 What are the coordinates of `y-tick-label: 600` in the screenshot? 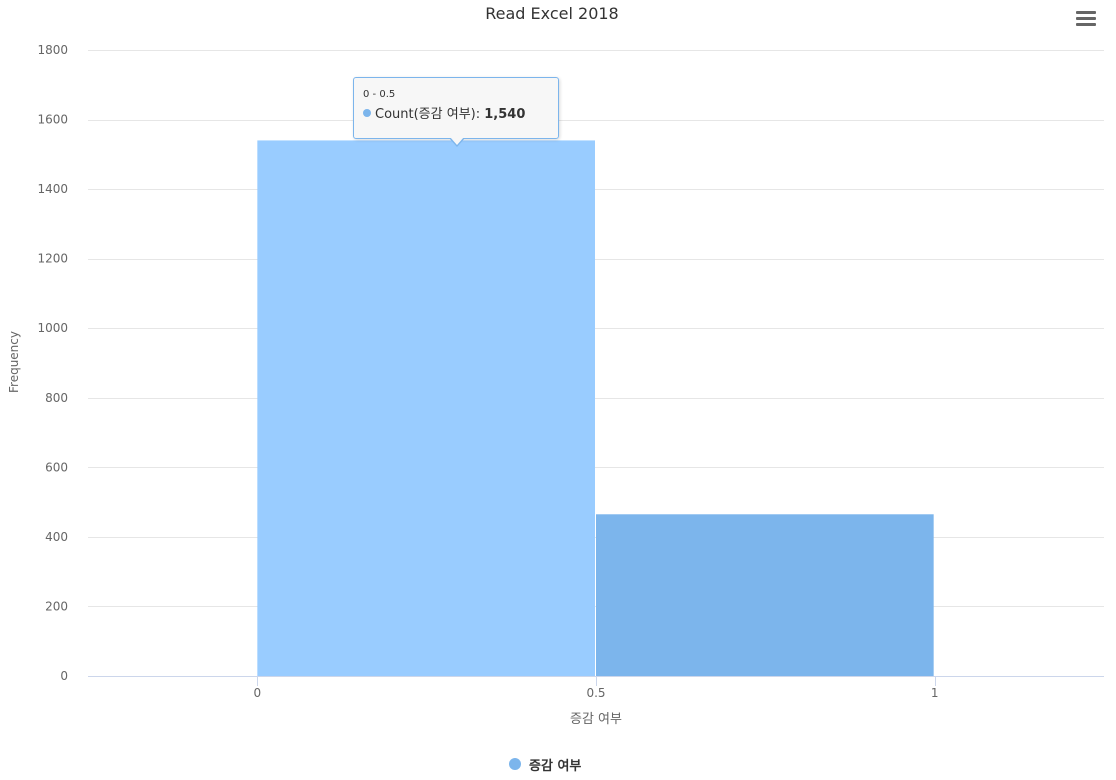 It's located at (56, 467).